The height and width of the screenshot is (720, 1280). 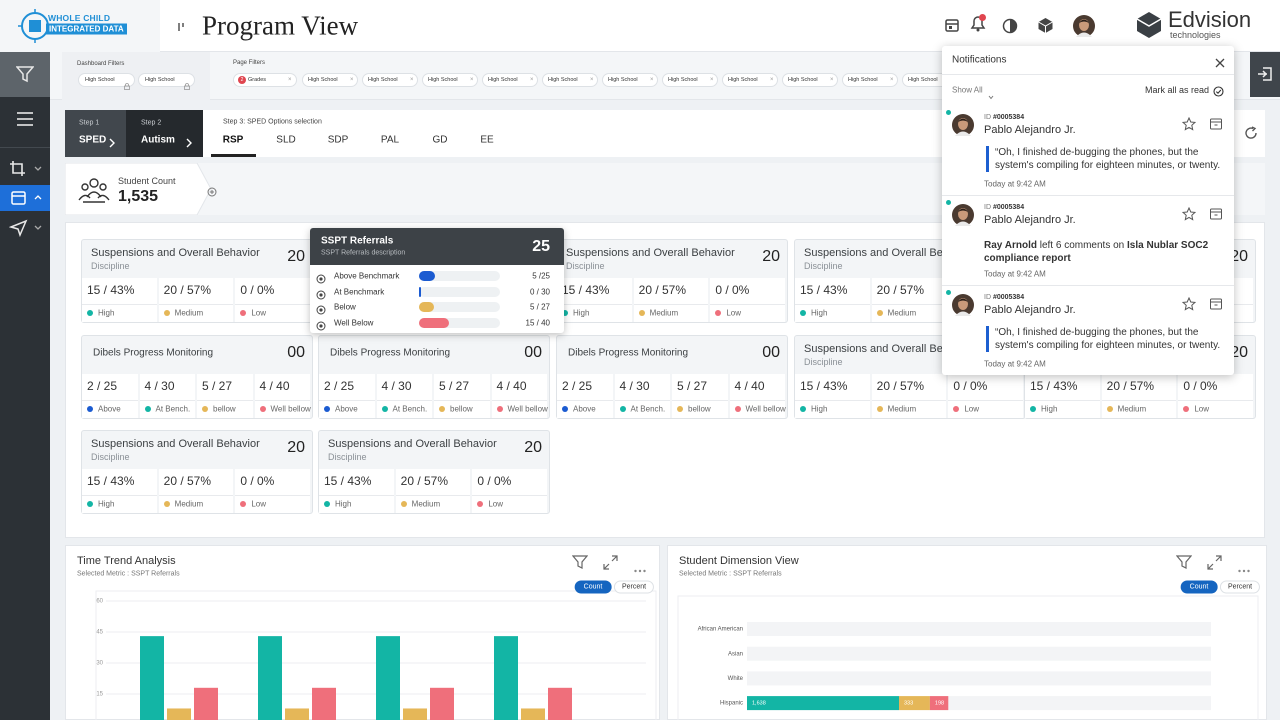 What do you see at coordinates (487, 140) in the screenshot?
I see `step-option: EE` at bounding box center [487, 140].